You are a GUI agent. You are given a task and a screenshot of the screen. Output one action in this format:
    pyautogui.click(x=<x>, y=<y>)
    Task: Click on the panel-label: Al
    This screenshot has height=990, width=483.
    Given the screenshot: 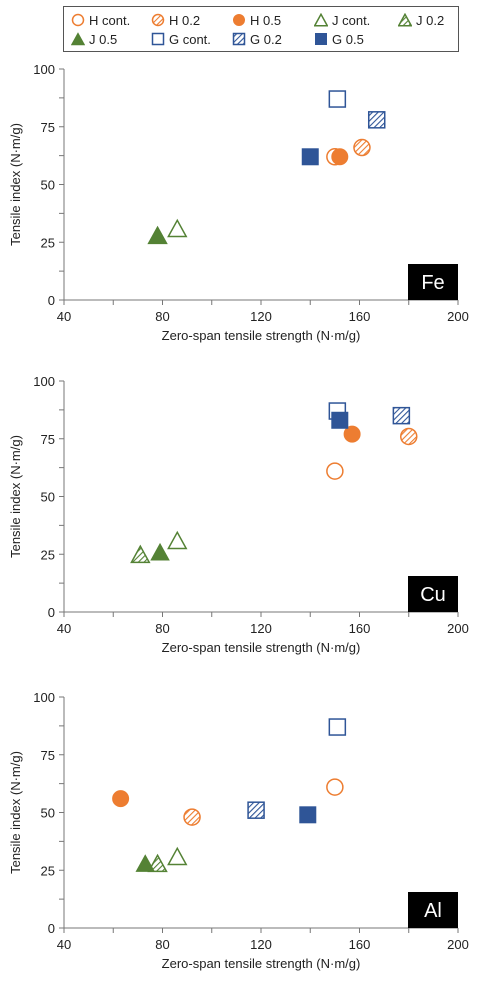 What is the action you would take?
    pyautogui.click(x=433, y=911)
    